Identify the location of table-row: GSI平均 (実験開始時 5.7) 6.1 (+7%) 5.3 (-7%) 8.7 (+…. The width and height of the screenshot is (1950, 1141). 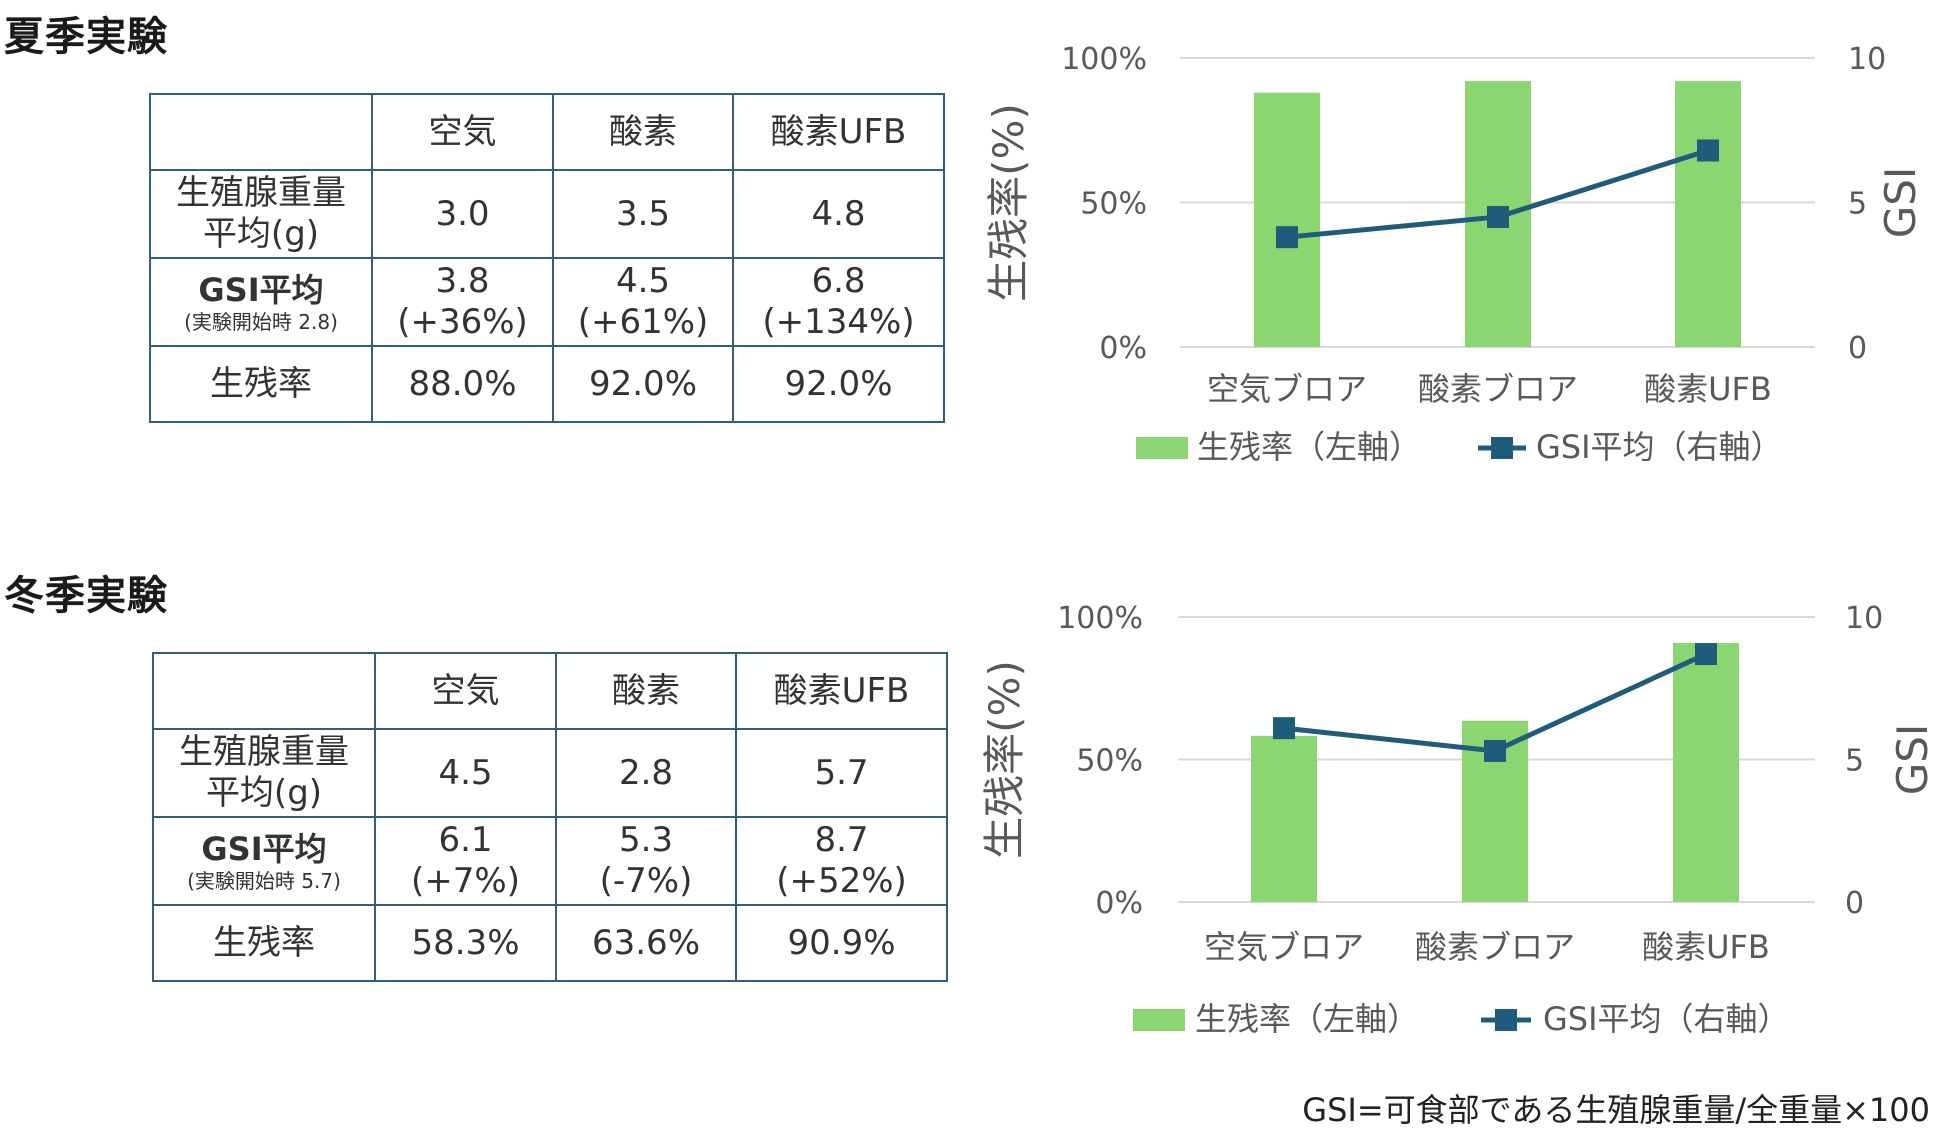
(550, 861).